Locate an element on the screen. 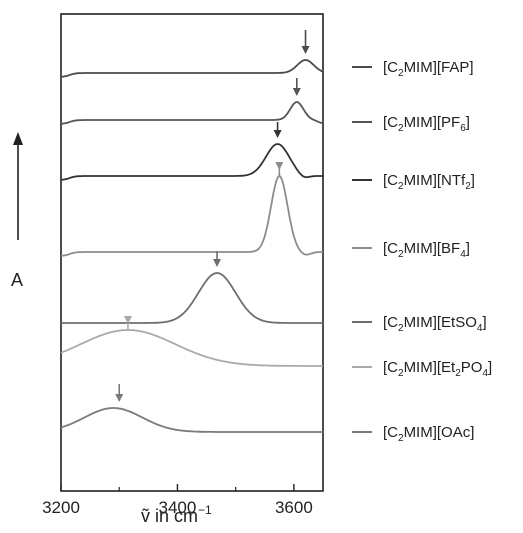 The height and width of the screenshot is (533, 523). x-axis-title-main: ṽ in cm is located at coordinates (169, 516).